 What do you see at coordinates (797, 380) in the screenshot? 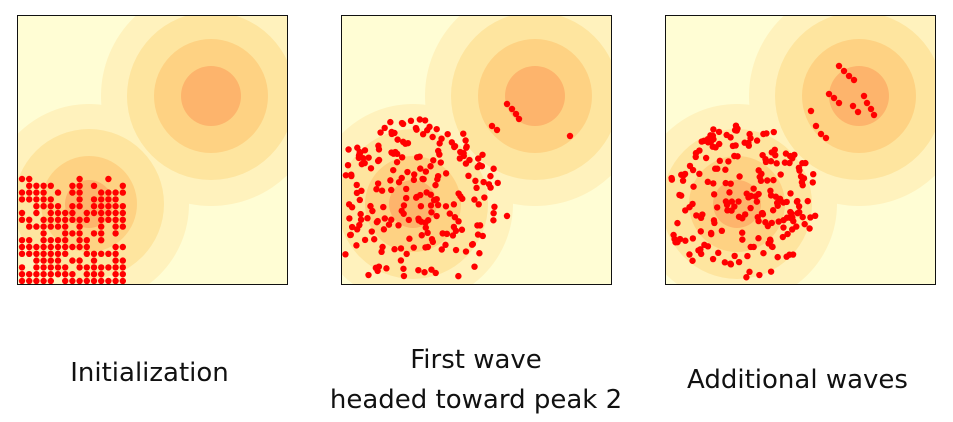
I see `caption-additional-waves: Additional waves` at bounding box center [797, 380].